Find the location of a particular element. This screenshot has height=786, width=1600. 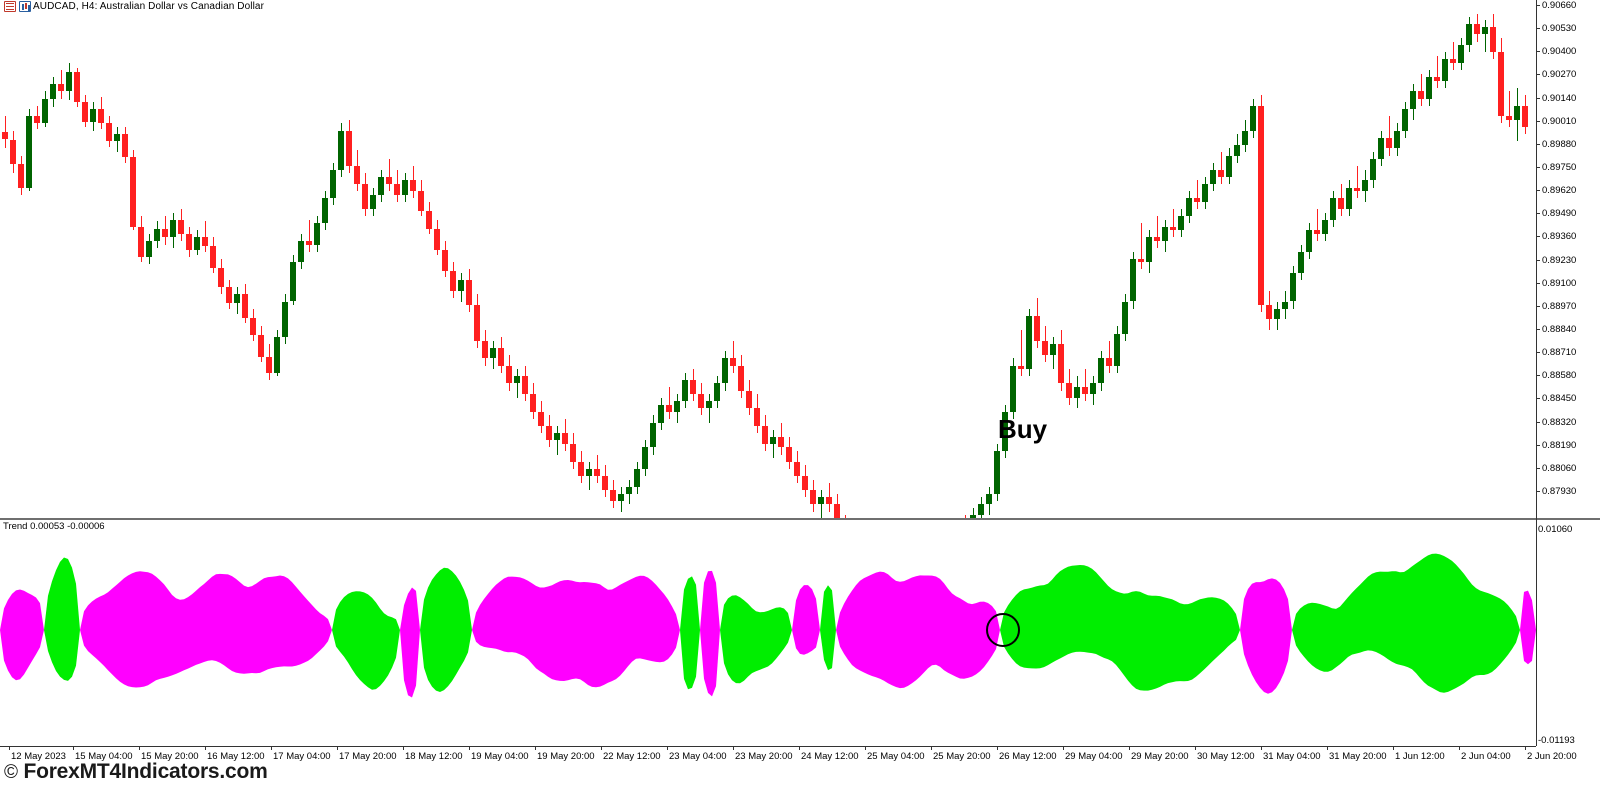

price-tick: 0.87930 is located at coordinates (1556, 491).